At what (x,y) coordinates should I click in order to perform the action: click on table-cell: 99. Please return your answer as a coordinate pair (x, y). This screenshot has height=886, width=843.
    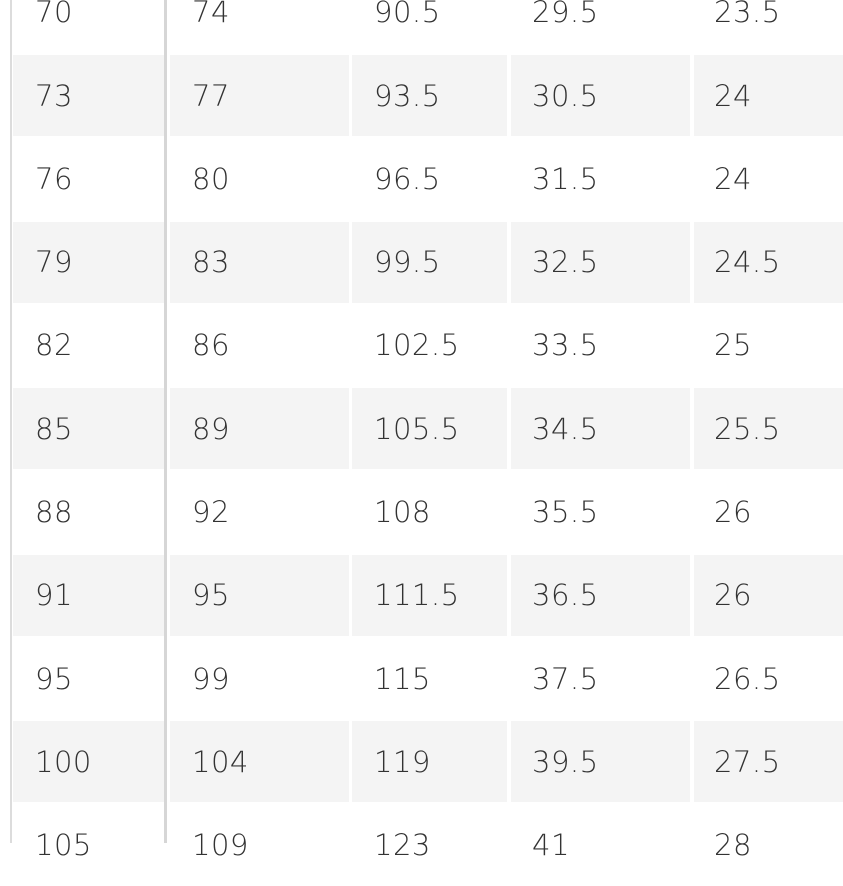
    Looking at the image, I should click on (211, 678).